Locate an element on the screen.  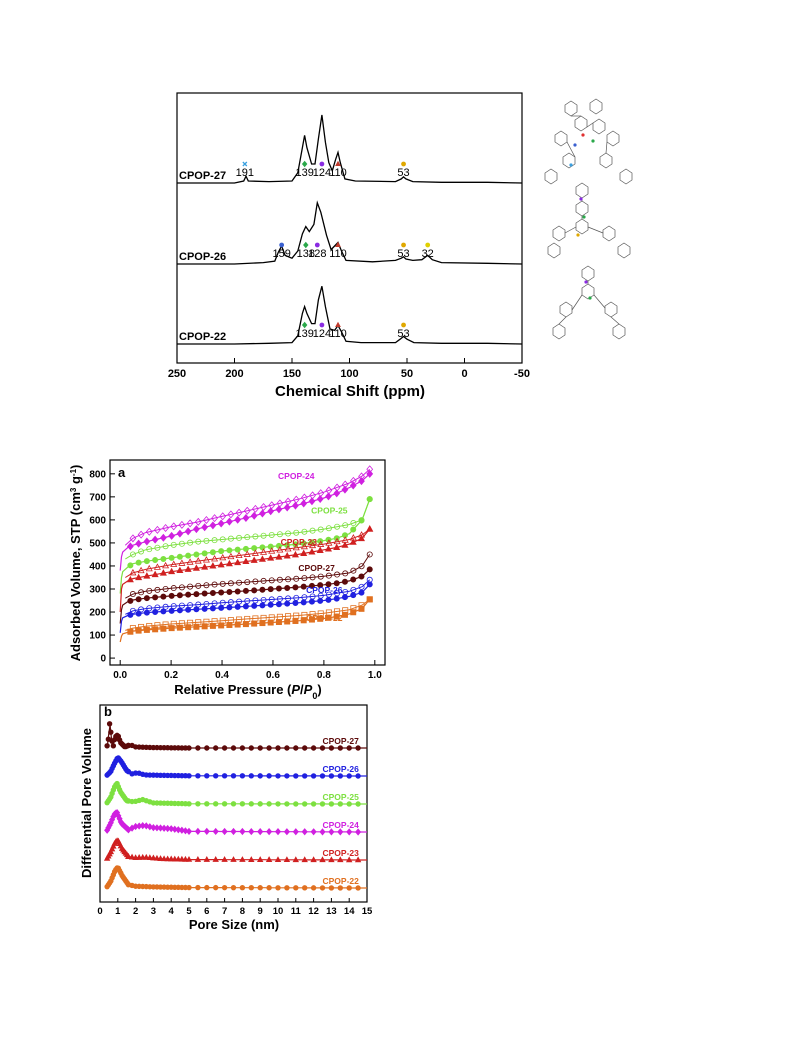
isotherm-x-tick-label: 0.2 is located at coordinates (171, 675).